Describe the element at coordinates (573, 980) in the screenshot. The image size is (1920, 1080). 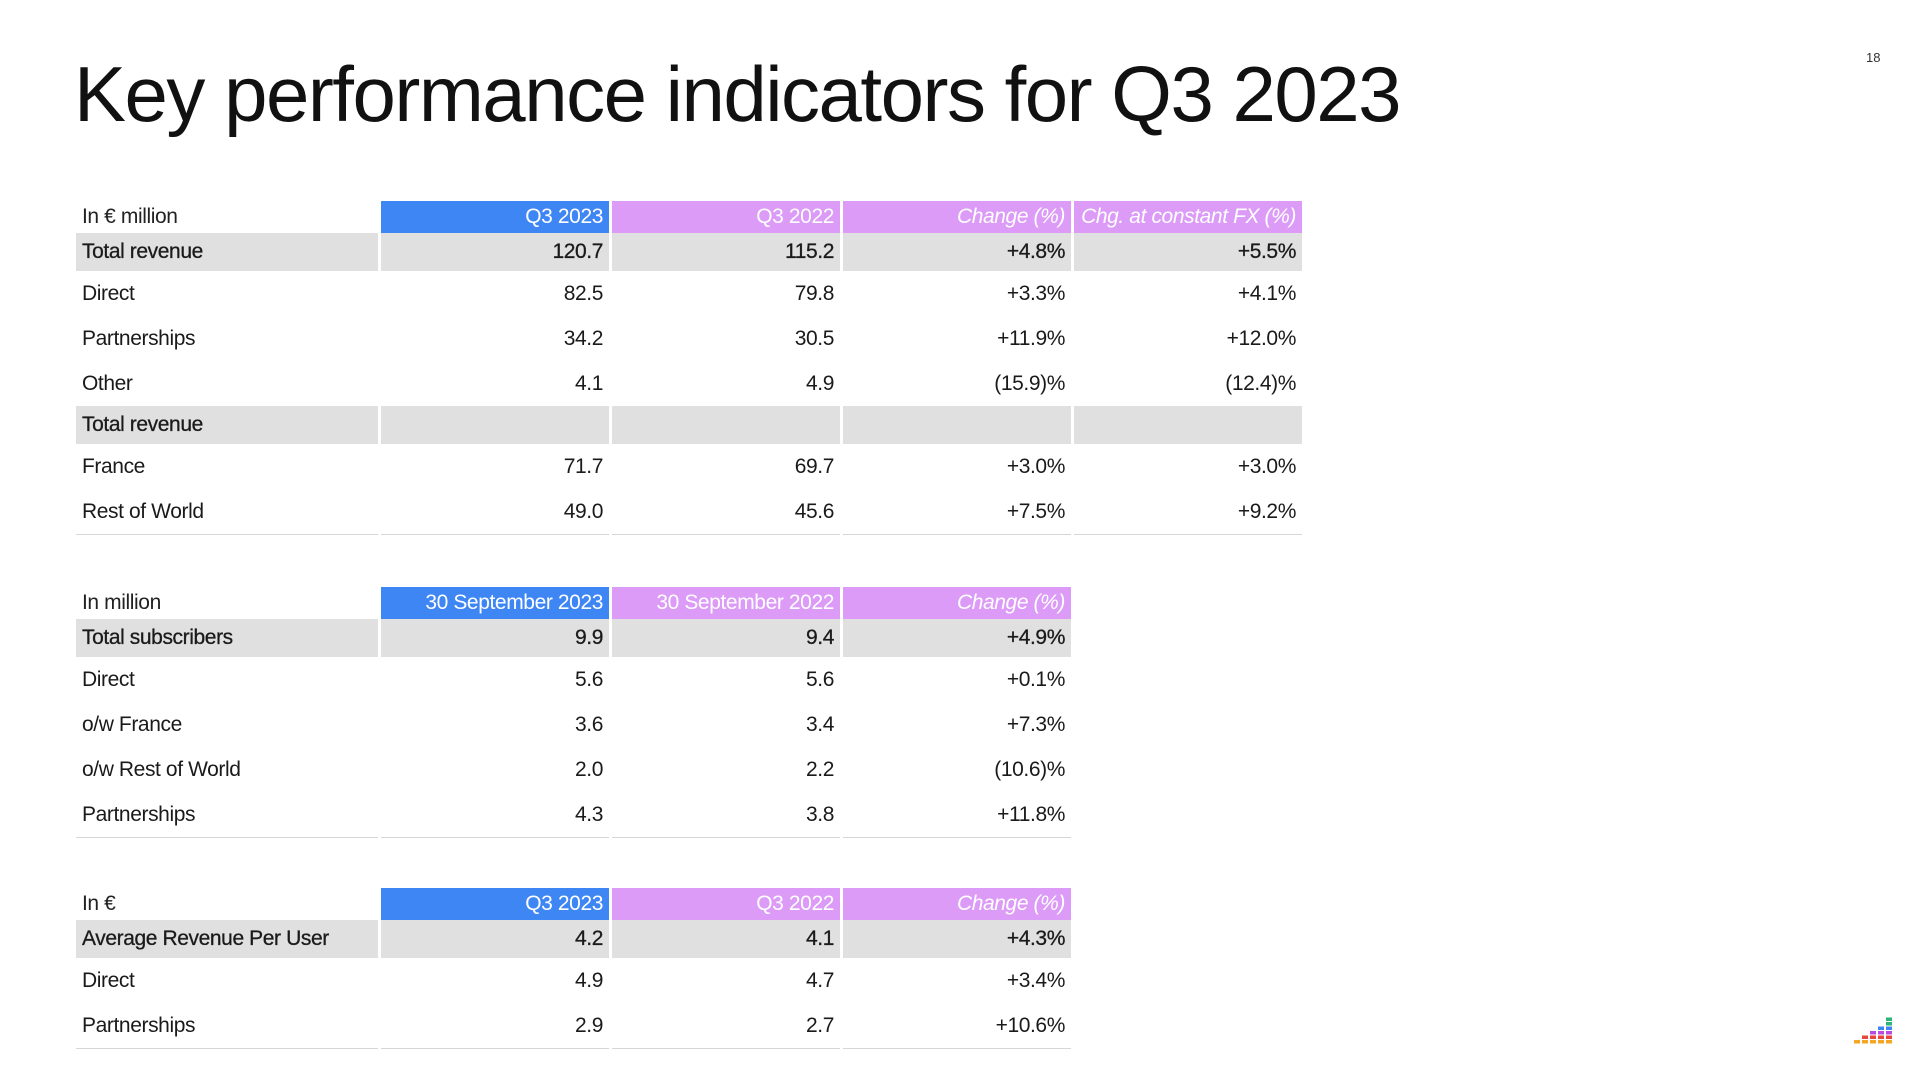
I see `table-row: Direct 4.9 4.7 +3.4%` at that location.